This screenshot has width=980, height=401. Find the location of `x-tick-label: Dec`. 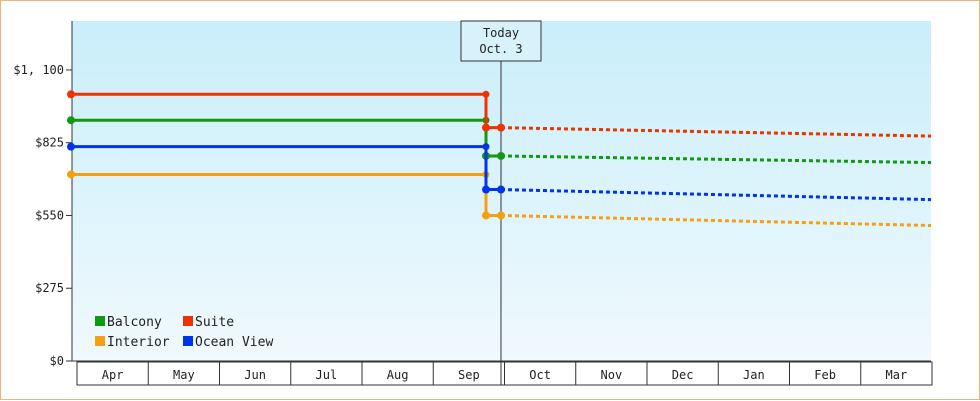

x-tick-label: Dec is located at coordinates (683, 375).